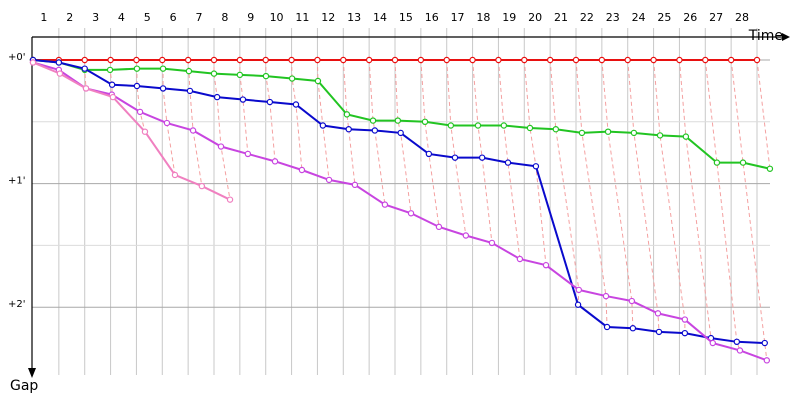 The height and width of the screenshot is (400, 800). Describe the element at coordinates (24, 386) in the screenshot. I see `y-axis-label: Gap` at that location.